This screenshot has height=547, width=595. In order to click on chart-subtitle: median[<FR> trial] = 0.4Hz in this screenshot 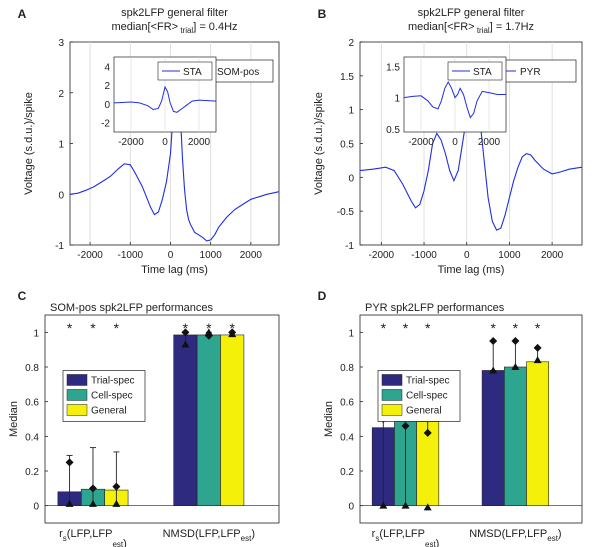, I will do `click(174, 28)`.